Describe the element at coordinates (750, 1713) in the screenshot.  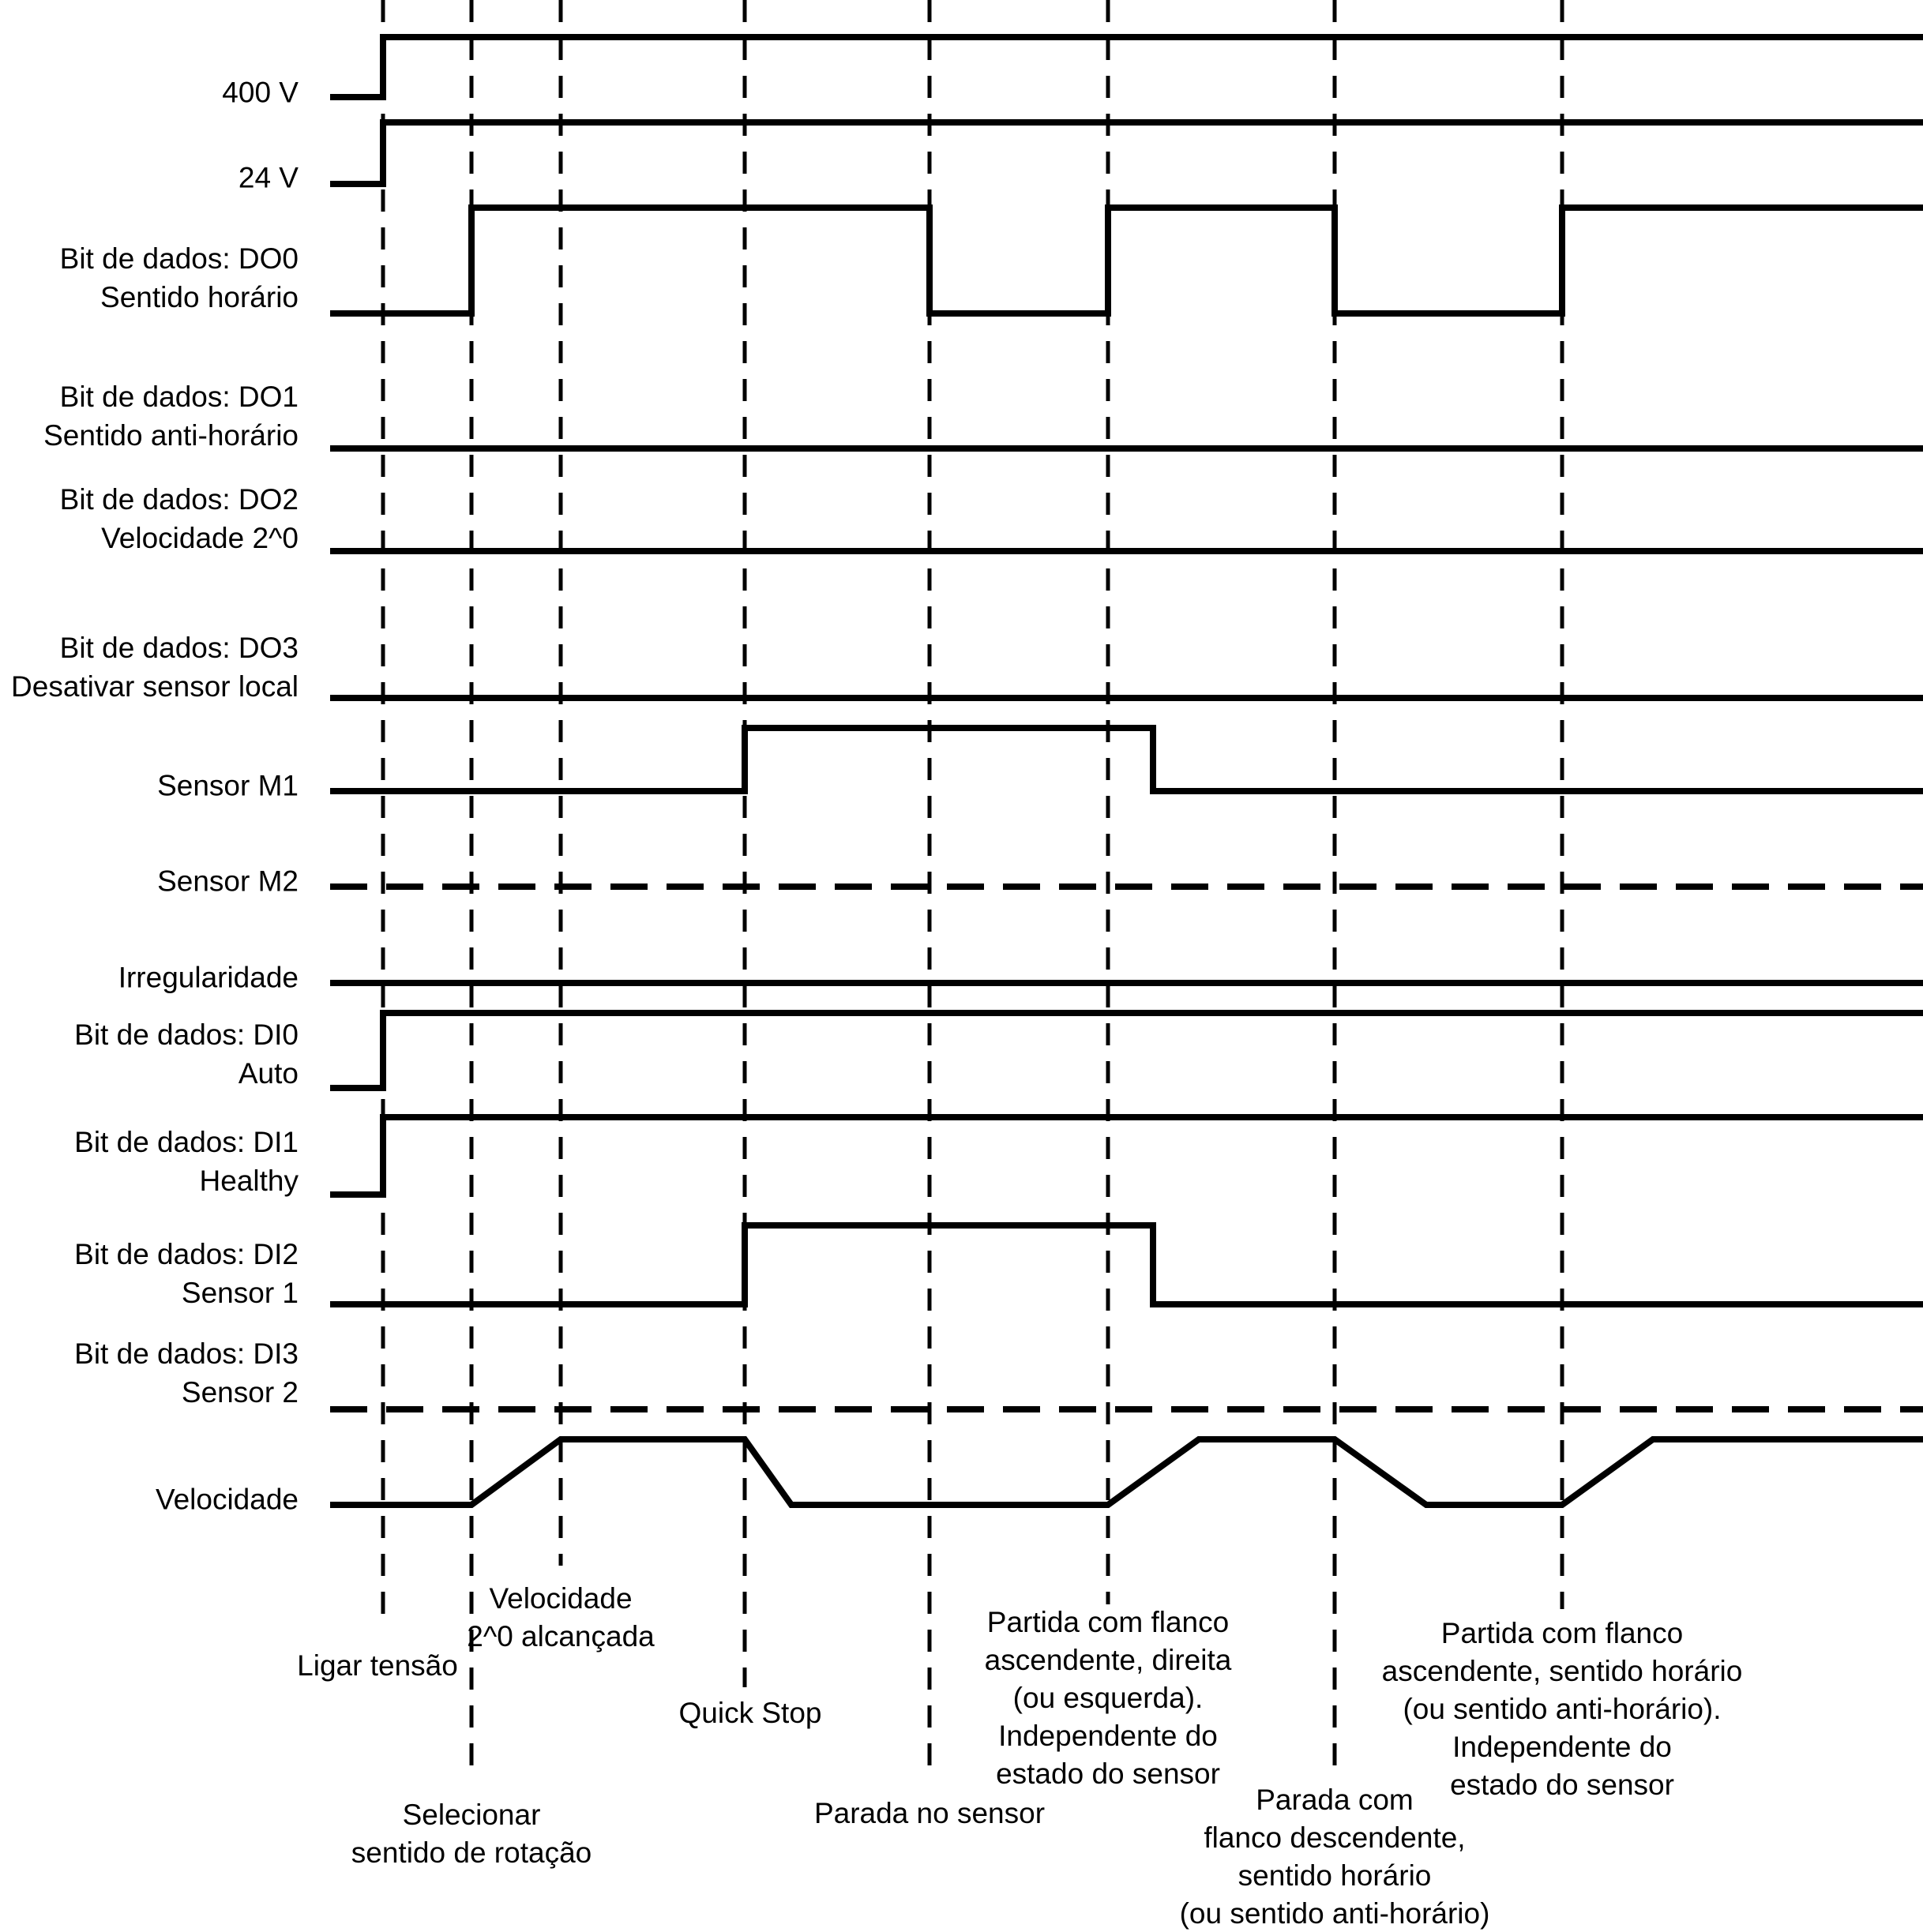
I see `annotation-quick-stop: Quick Stop` at that location.